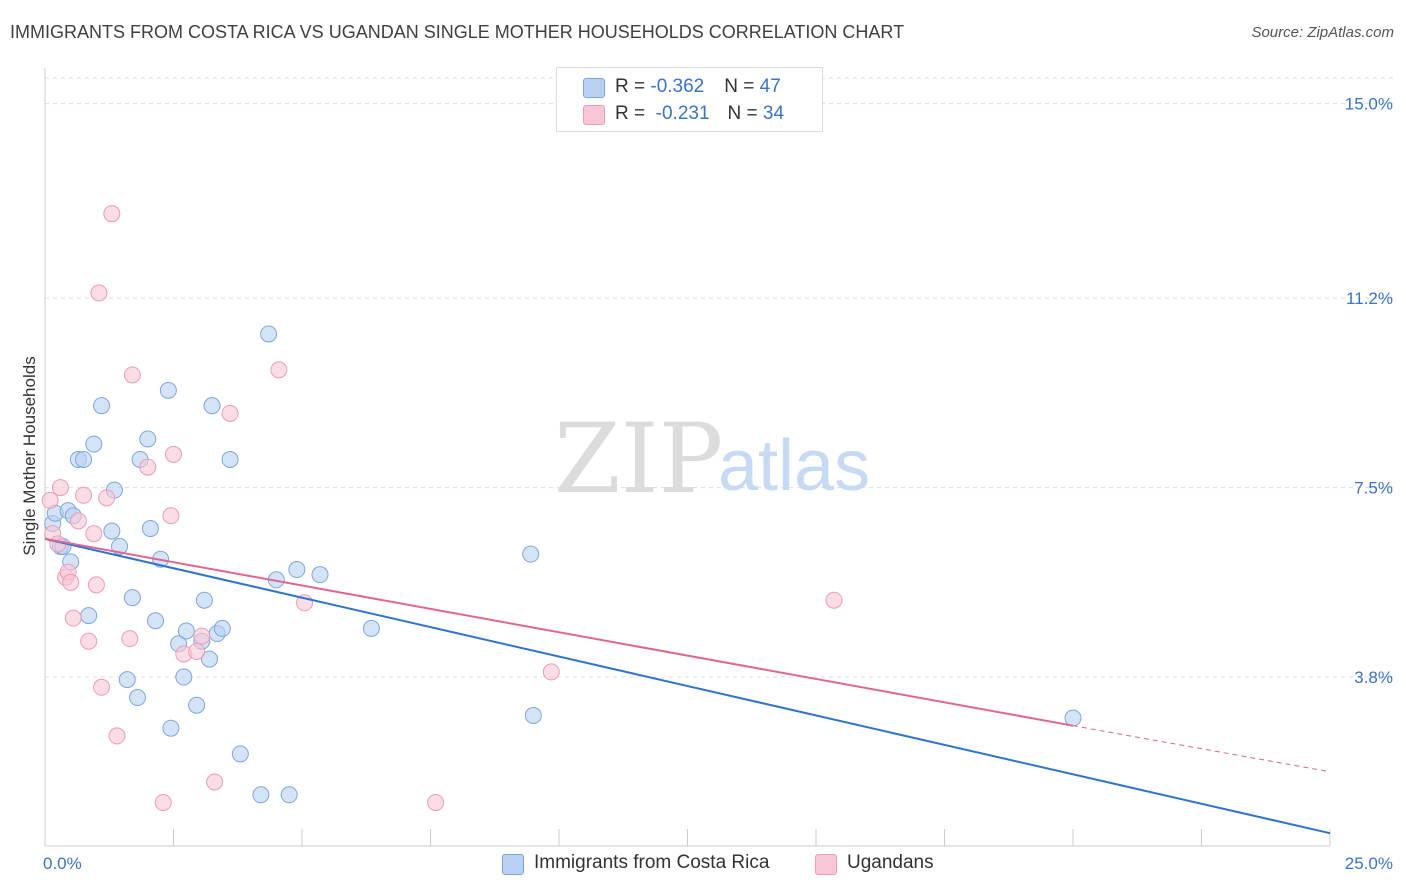 Image resolution: width=1406 pixels, height=892 pixels. Describe the element at coordinates (29, 456) in the screenshot. I see `y-axis-title: Single Mother Households` at that location.